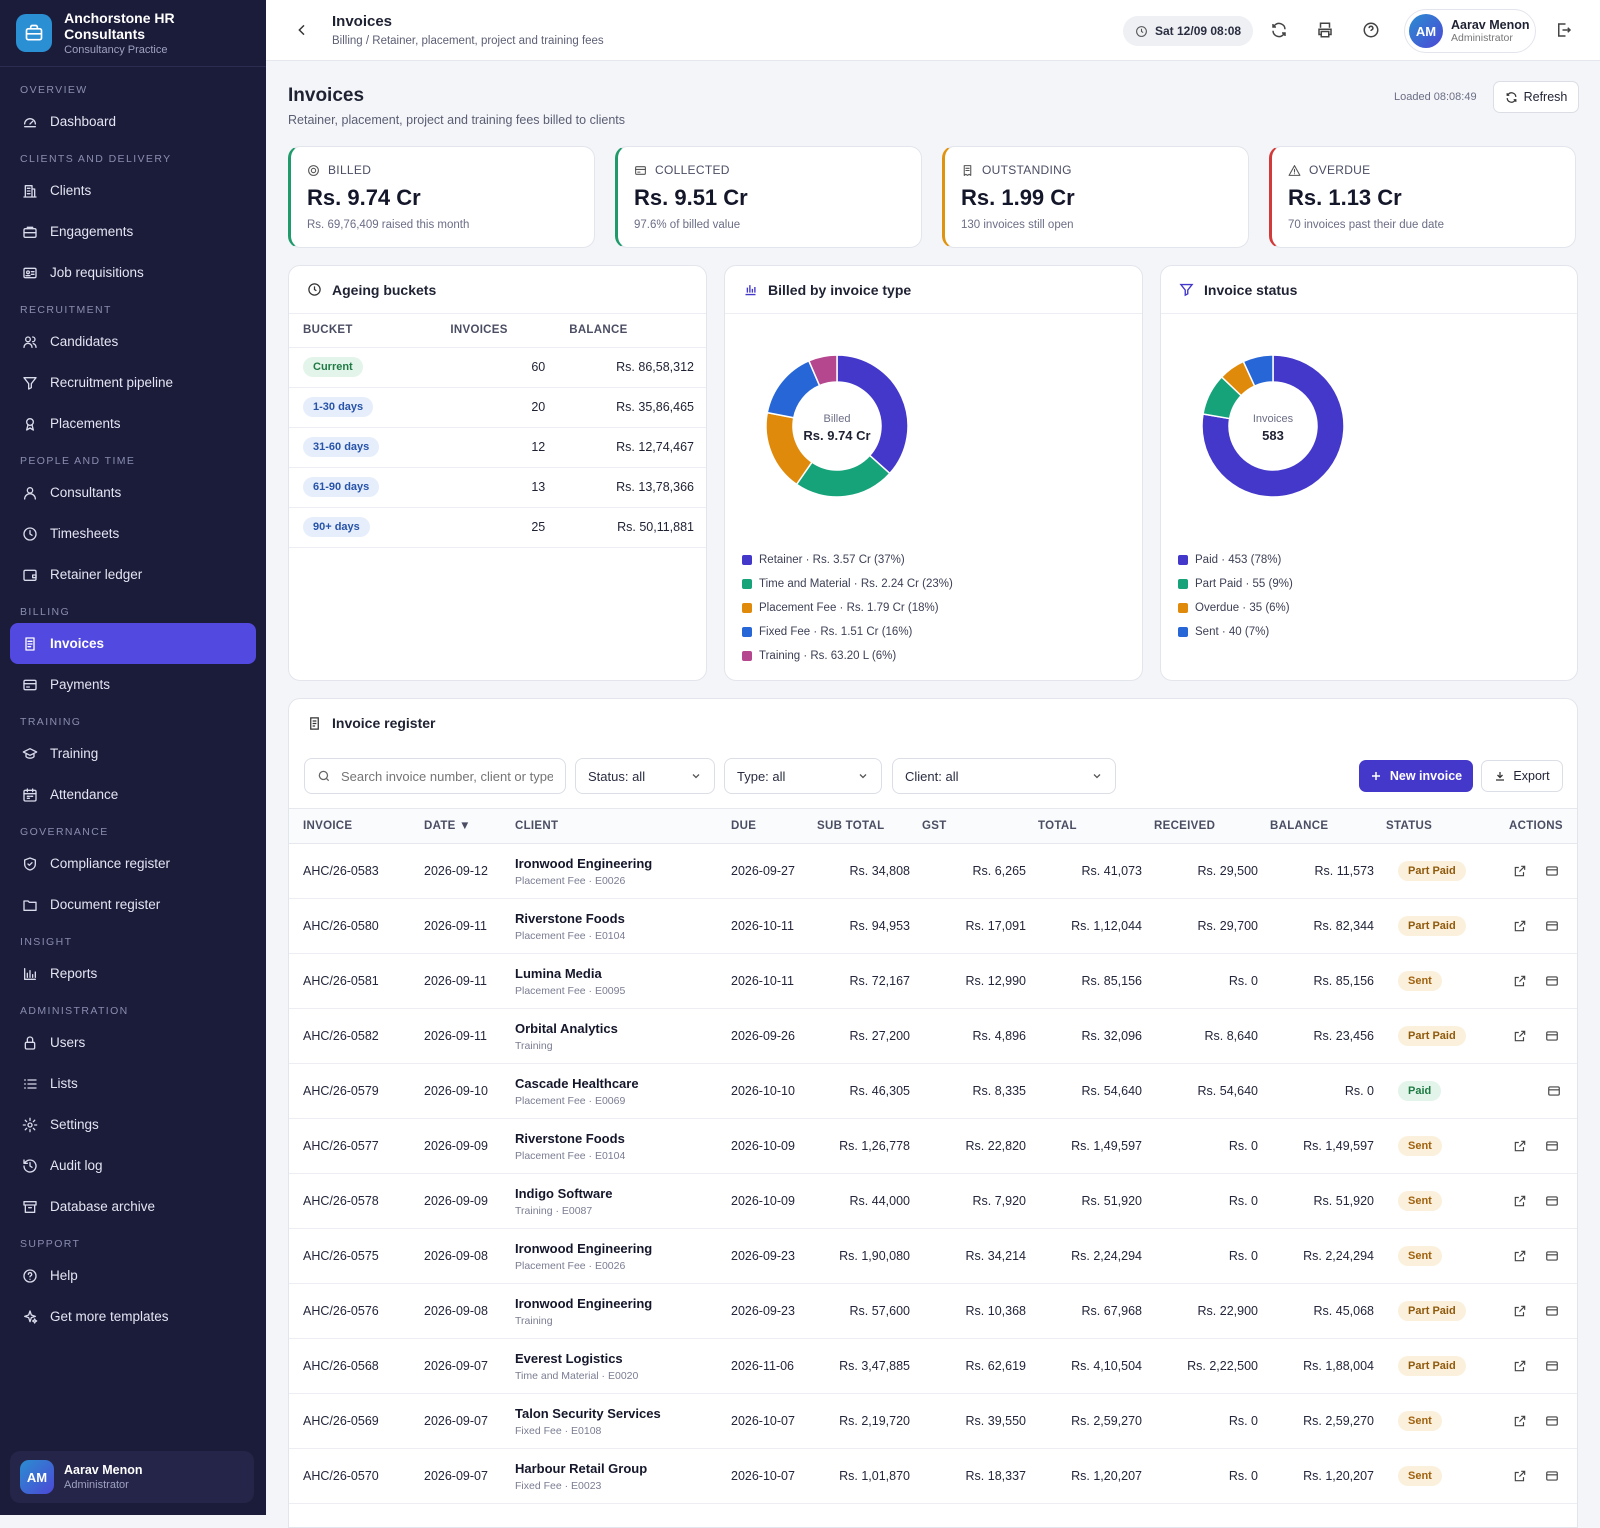 The height and width of the screenshot is (1528, 1600). Describe the element at coordinates (614, 1358) in the screenshot. I see `client-name: Everest Logistics` at that location.